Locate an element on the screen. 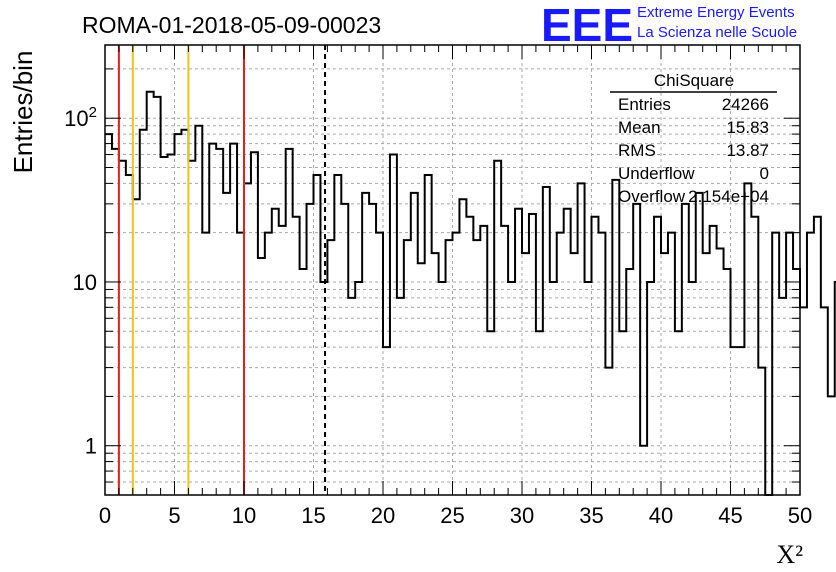 The image size is (836, 572). stats-label-overflow: Overflow is located at coordinates (652, 196).